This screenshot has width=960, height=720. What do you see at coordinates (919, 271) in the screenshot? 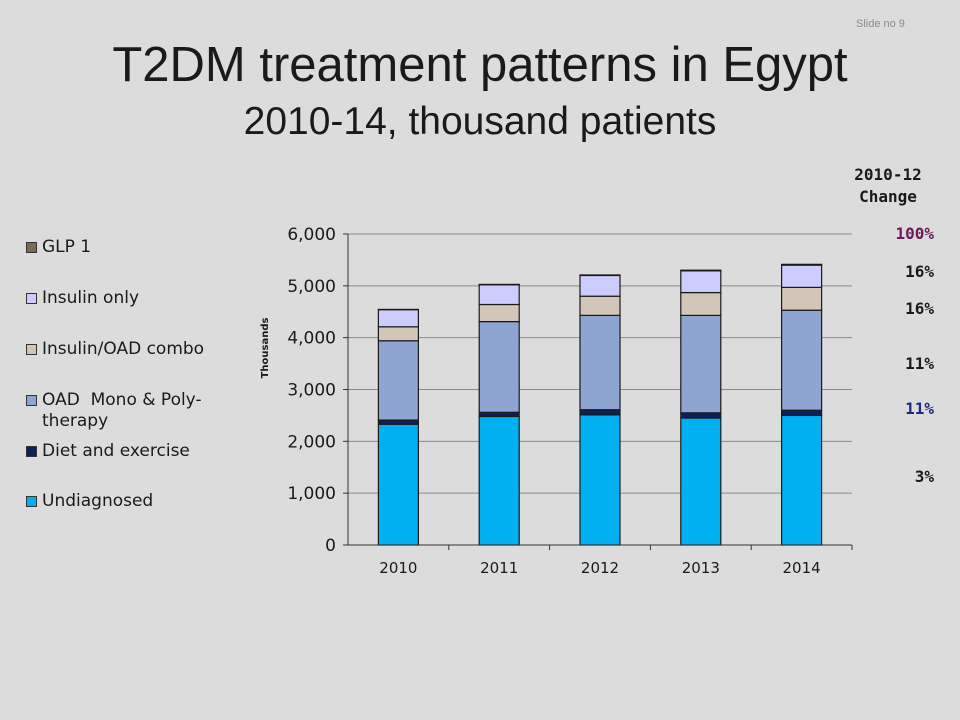
I see `change-value-insulin-only: 16%` at bounding box center [919, 271].